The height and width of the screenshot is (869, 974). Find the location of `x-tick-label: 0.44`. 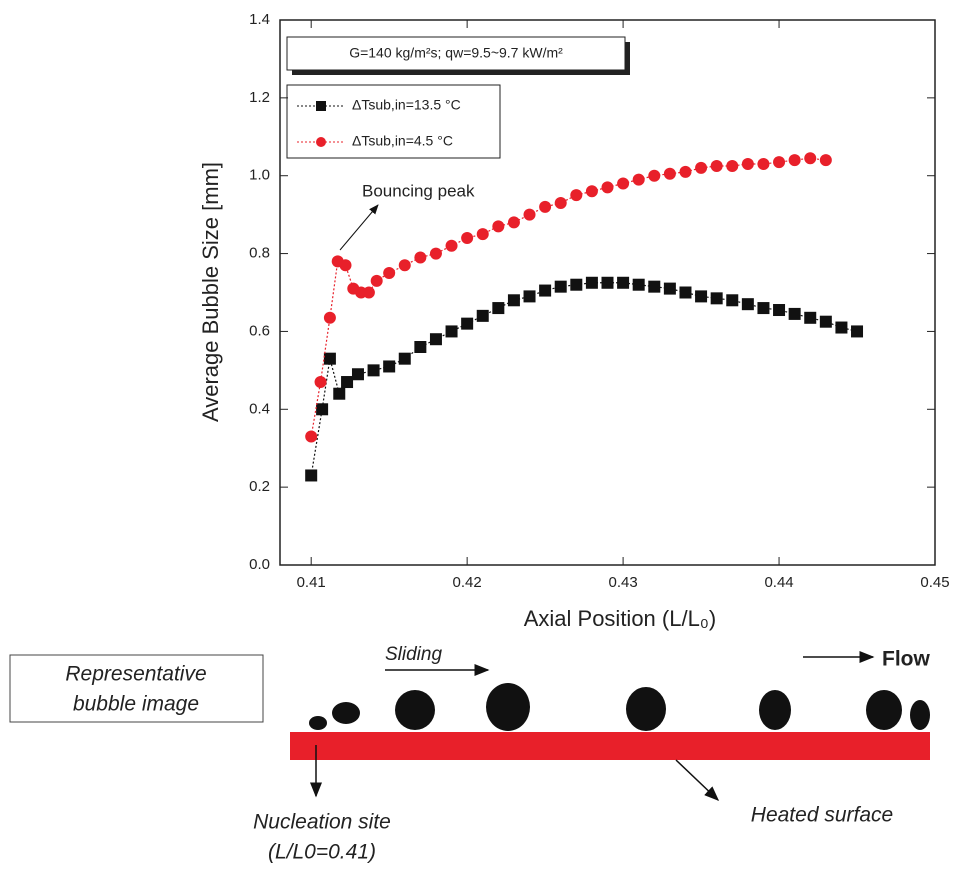

x-tick-label: 0.44 is located at coordinates (778, 582).